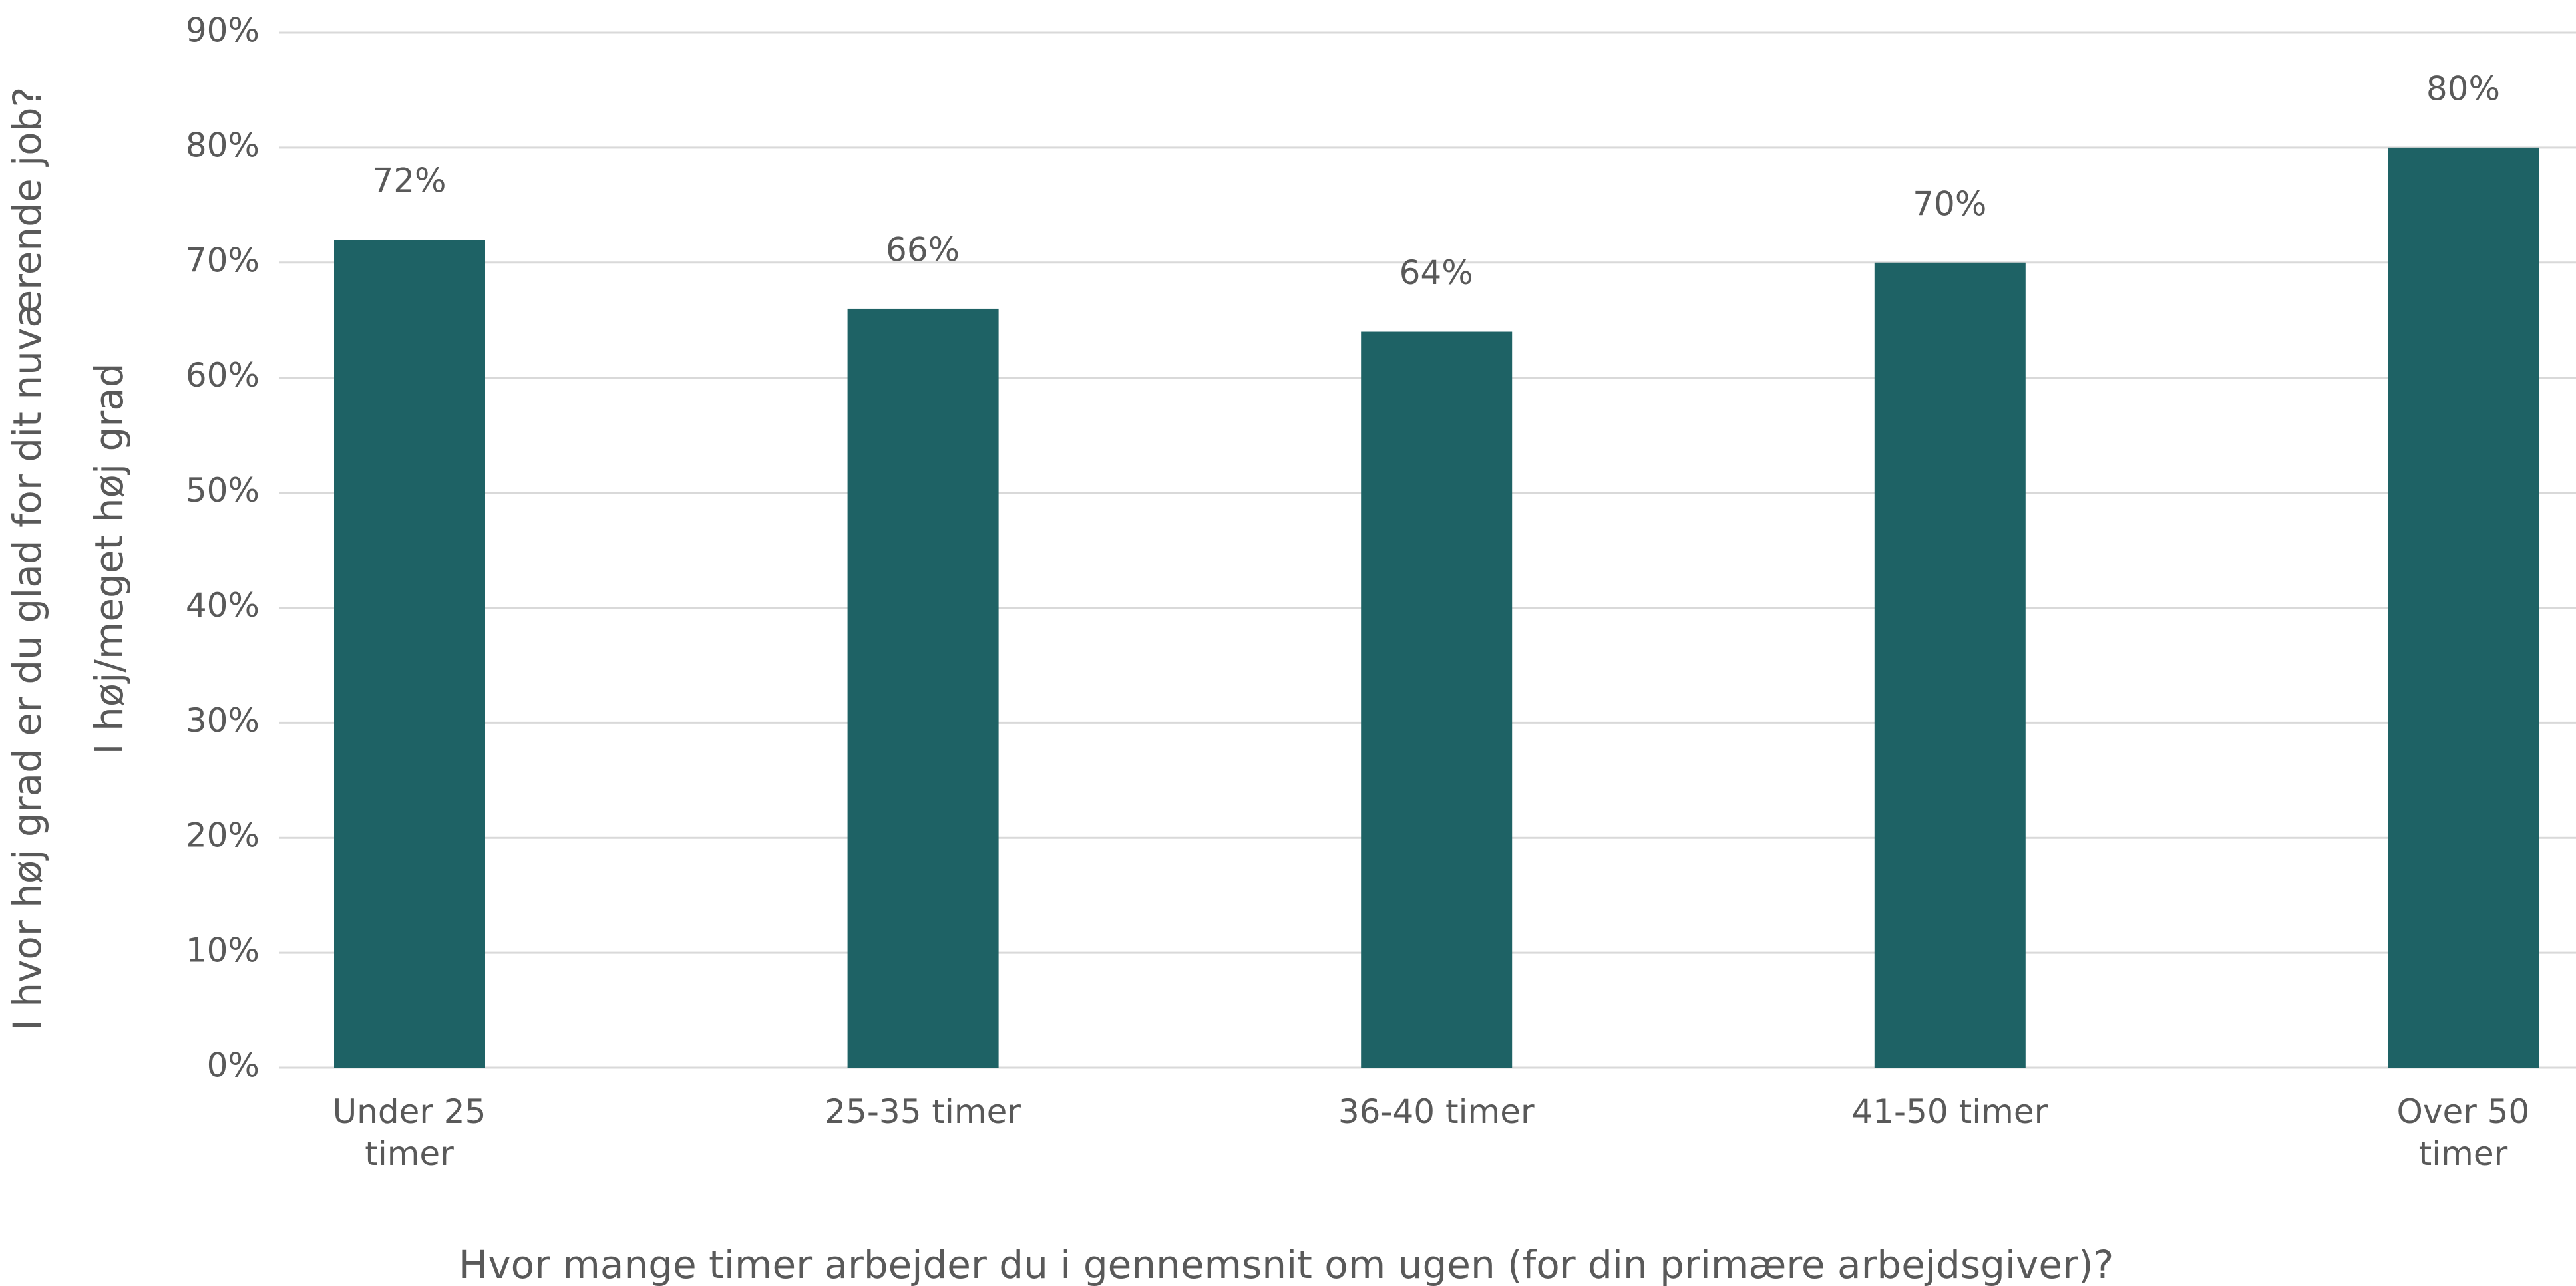 The image size is (2576, 1286). I want to click on x-tick-text: Under 25 timer, so click(409, 1132).